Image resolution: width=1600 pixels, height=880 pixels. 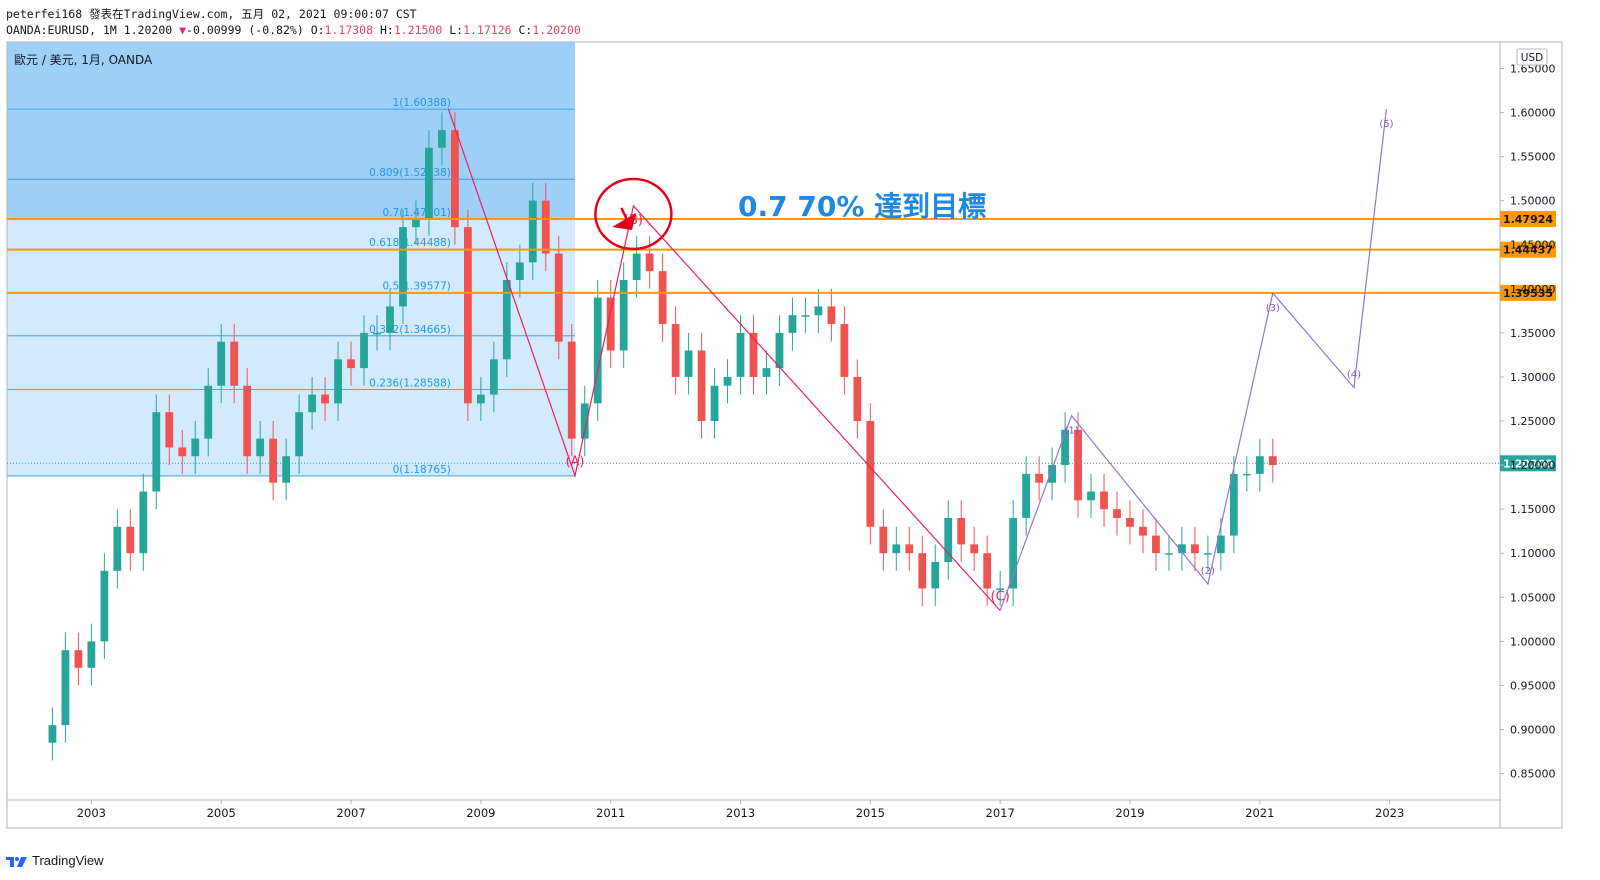 I want to click on y-tick-label: 1.25000, so click(x=1533, y=421).